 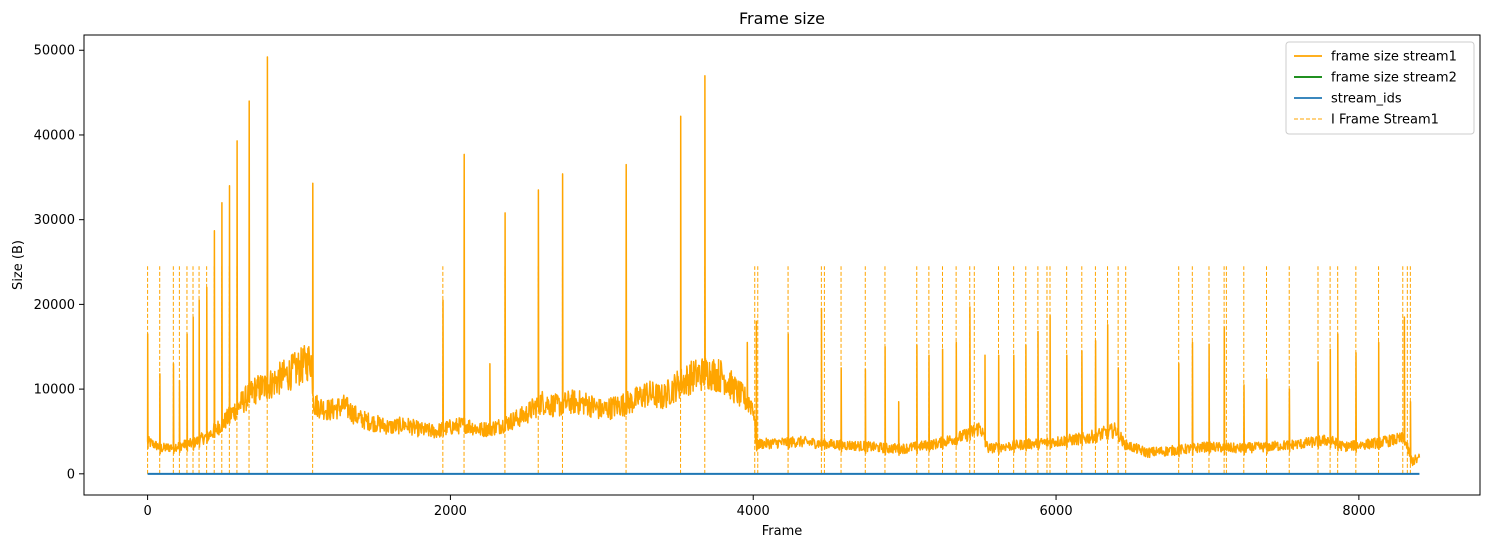 What do you see at coordinates (1056, 511) in the screenshot?
I see `x-tick-label: 6000` at bounding box center [1056, 511].